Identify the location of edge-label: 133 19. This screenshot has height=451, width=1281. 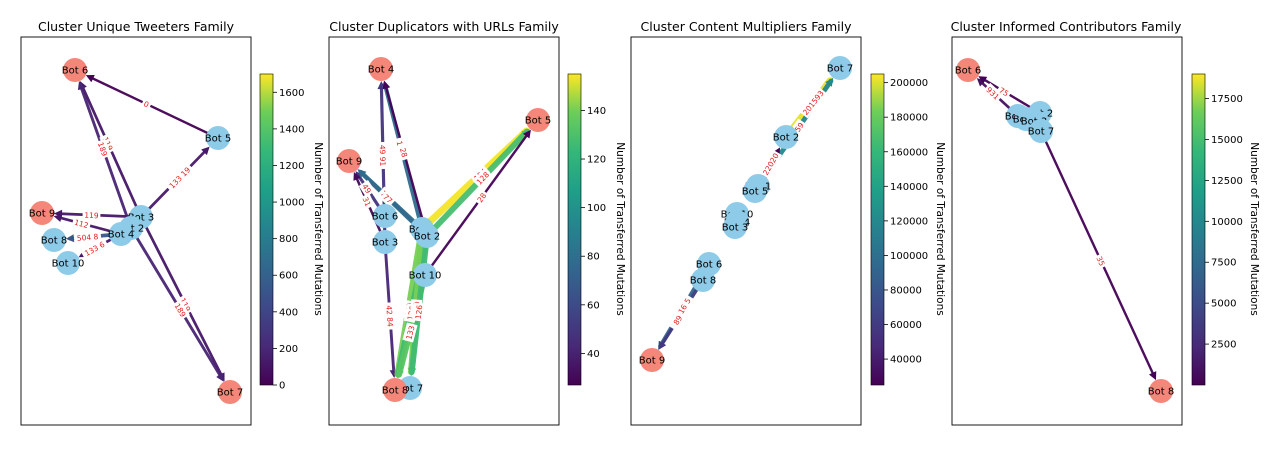
(180, 177).